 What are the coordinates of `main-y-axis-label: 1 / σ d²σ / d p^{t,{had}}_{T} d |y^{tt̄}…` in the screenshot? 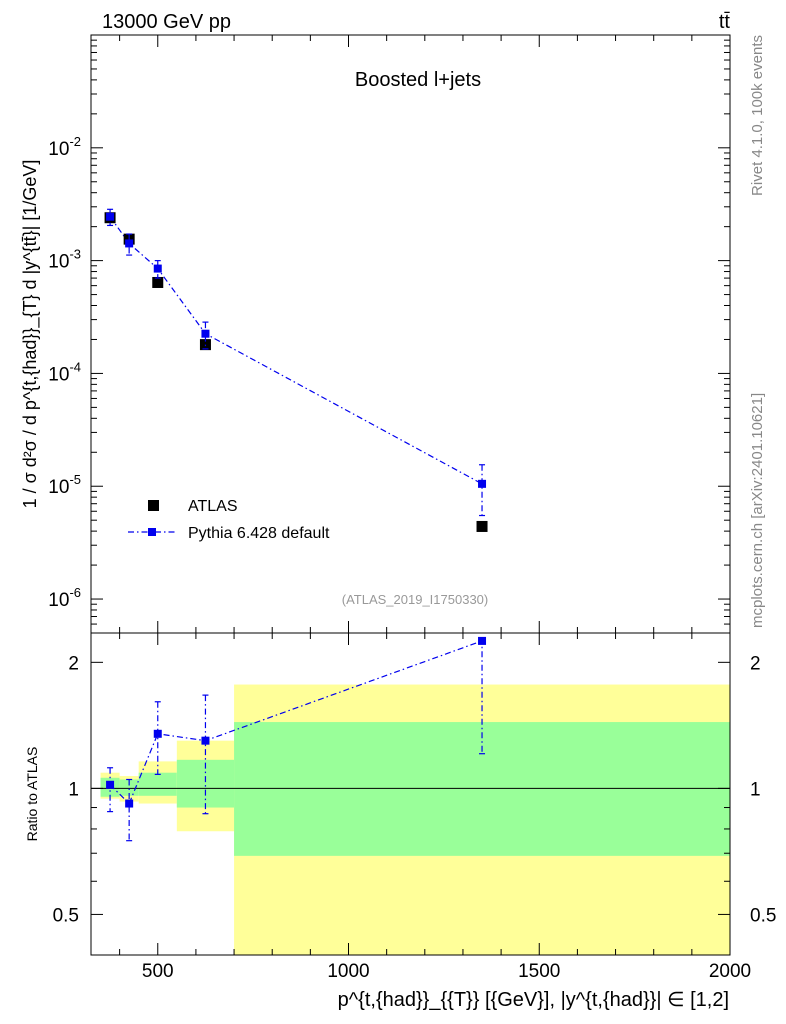 It's located at (30, 334).